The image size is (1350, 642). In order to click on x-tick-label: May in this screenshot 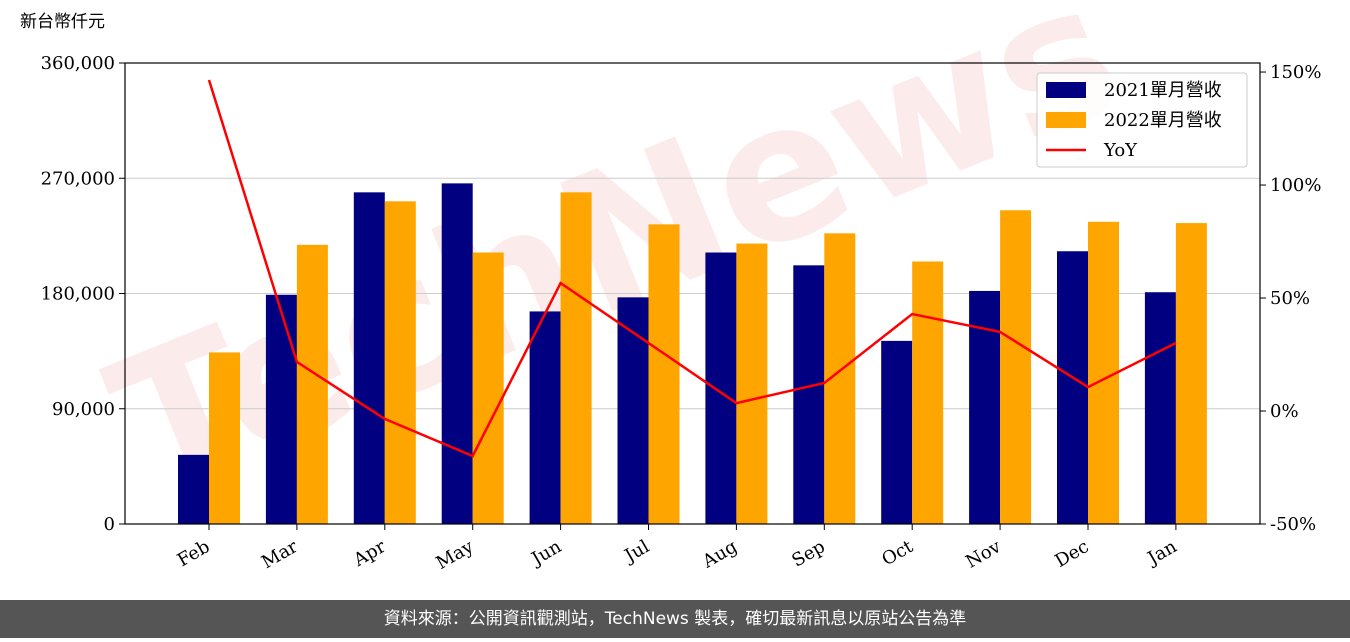, I will do `click(455, 555)`.